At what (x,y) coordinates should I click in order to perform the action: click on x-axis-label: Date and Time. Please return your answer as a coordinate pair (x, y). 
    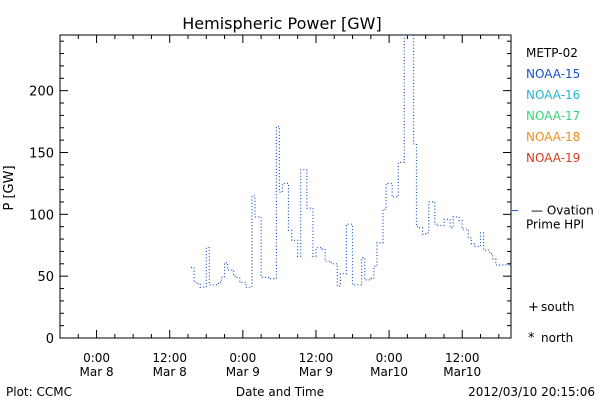
    Looking at the image, I should click on (280, 392).